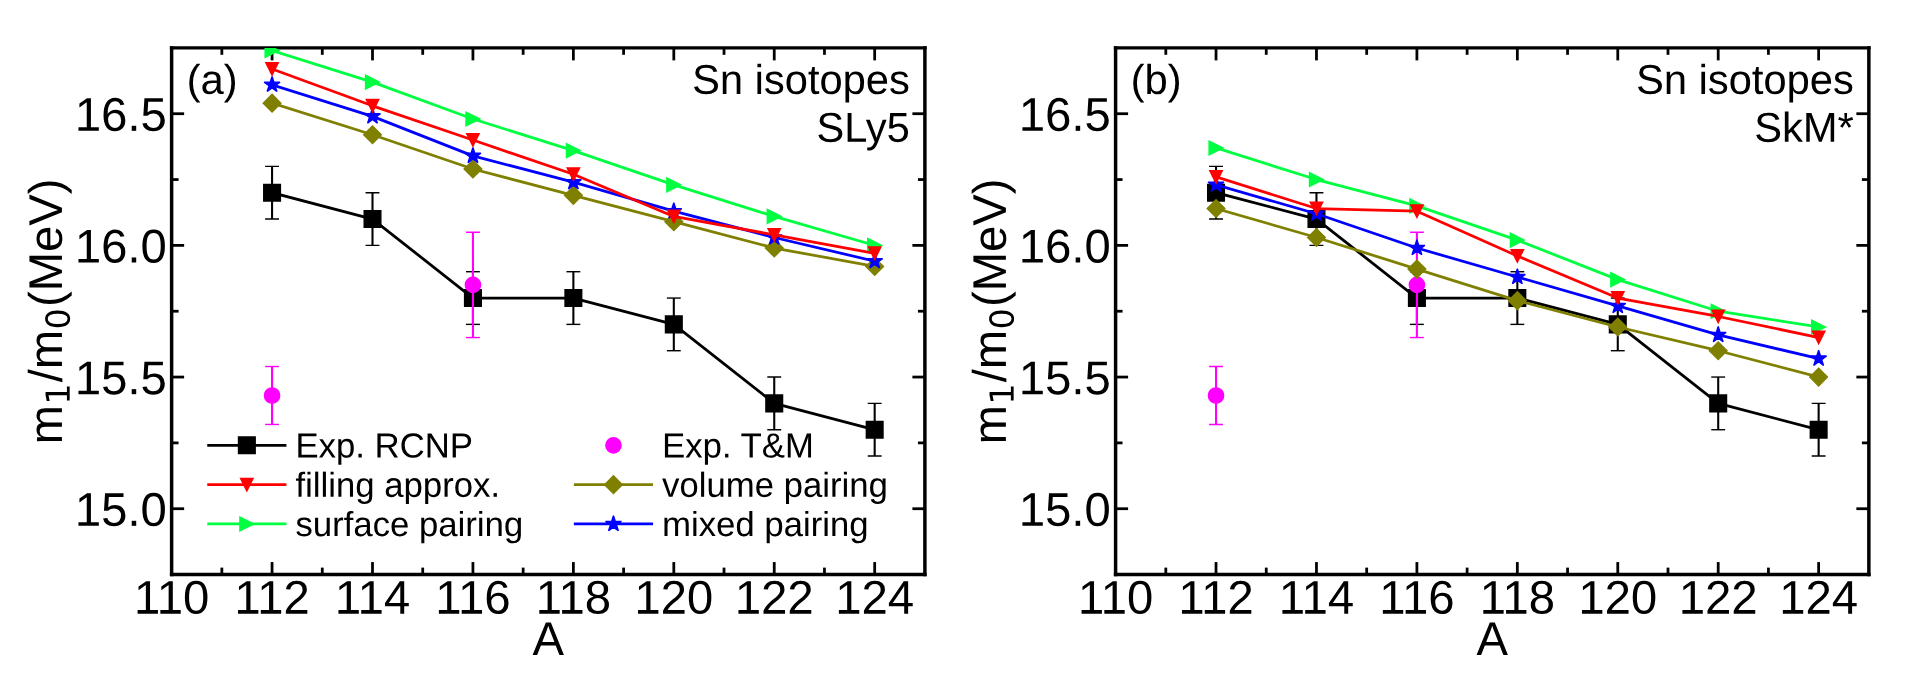 Image resolution: width=1907 pixels, height=684 pixels. I want to click on annotation: (b), so click(1156, 83).